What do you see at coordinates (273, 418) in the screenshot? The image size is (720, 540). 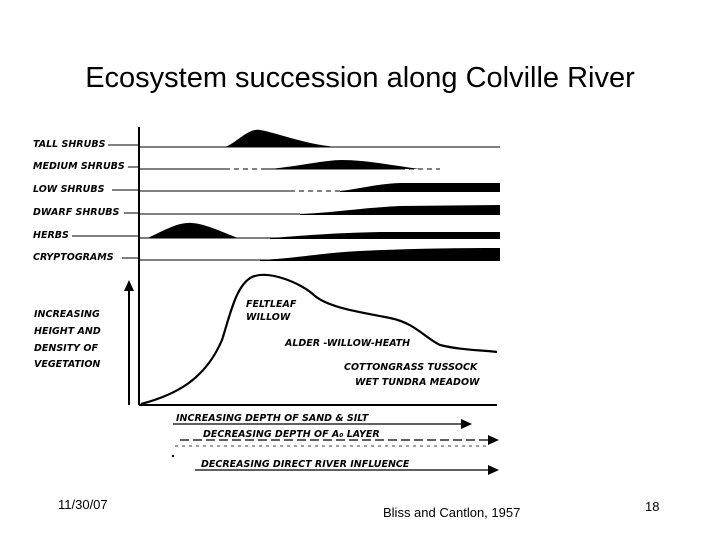 I see `gradient-label-sand-silt: INCREASING DEPTH OF SAND & SILT` at bounding box center [273, 418].